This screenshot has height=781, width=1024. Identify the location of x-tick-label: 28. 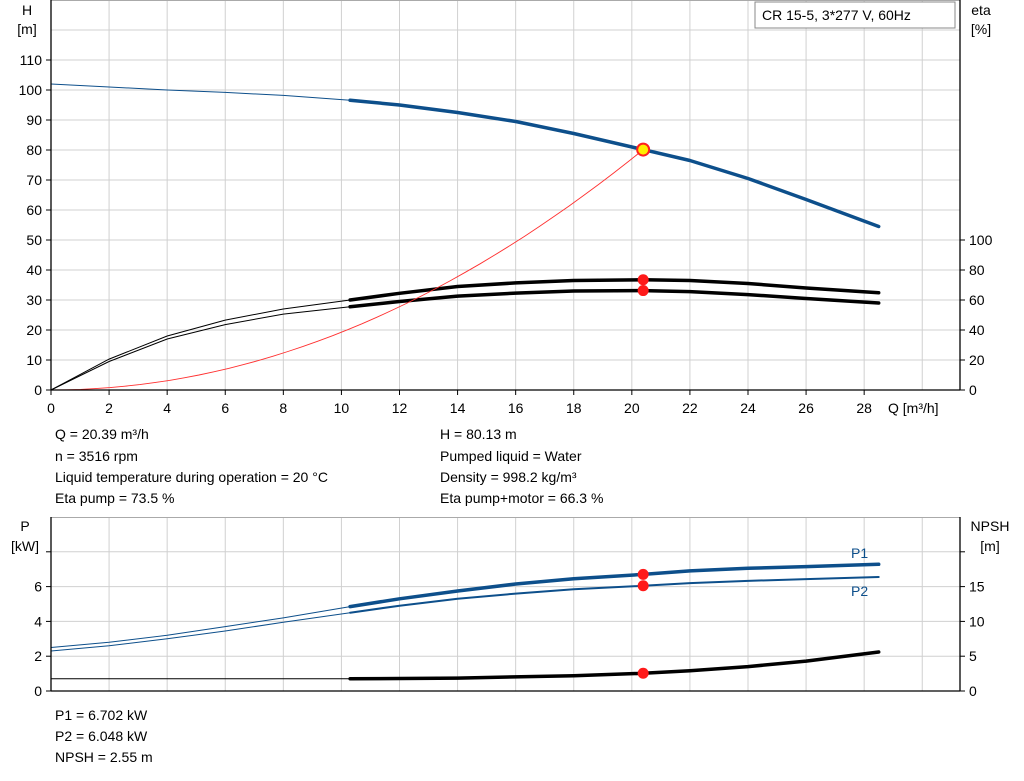
(864, 408).